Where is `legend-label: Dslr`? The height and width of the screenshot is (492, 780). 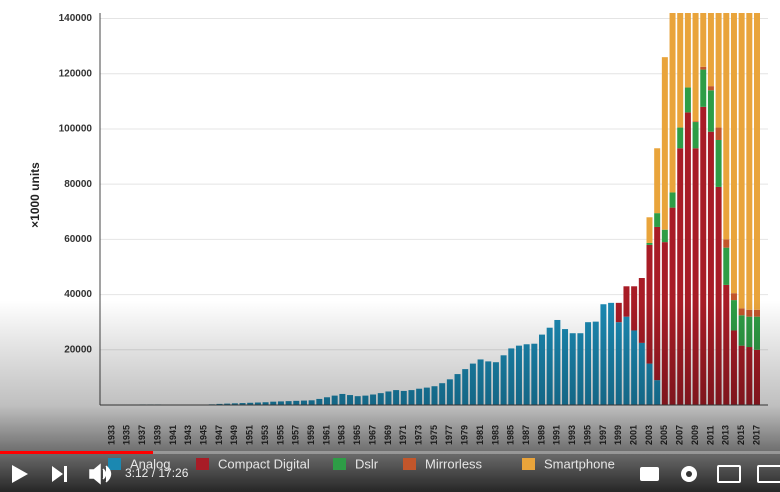 legend-label: Dslr is located at coordinates (367, 463).